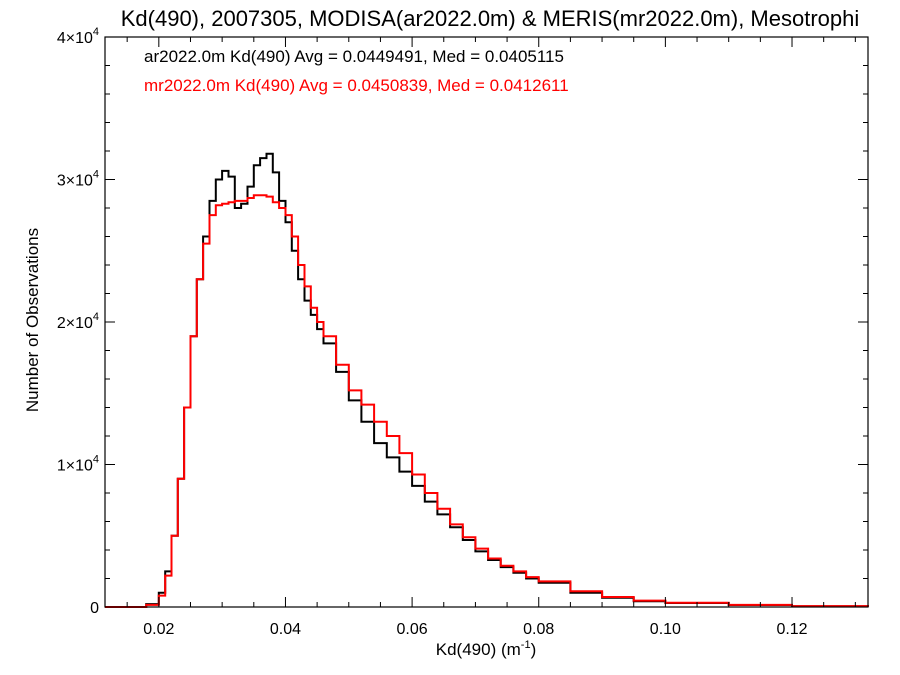  What do you see at coordinates (32, 320) in the screenshot?
I see `y-axis-label: Number of Observations` at bounding box center [32, 320].